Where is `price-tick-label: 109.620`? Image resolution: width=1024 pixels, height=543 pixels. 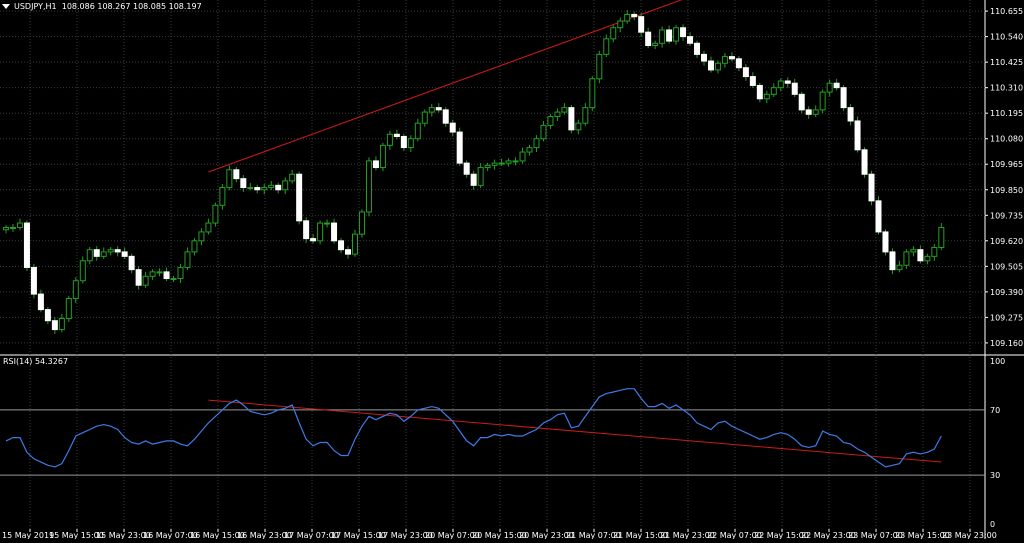
price-tick-label: 109.620 is located at coordinates (1006, 241).